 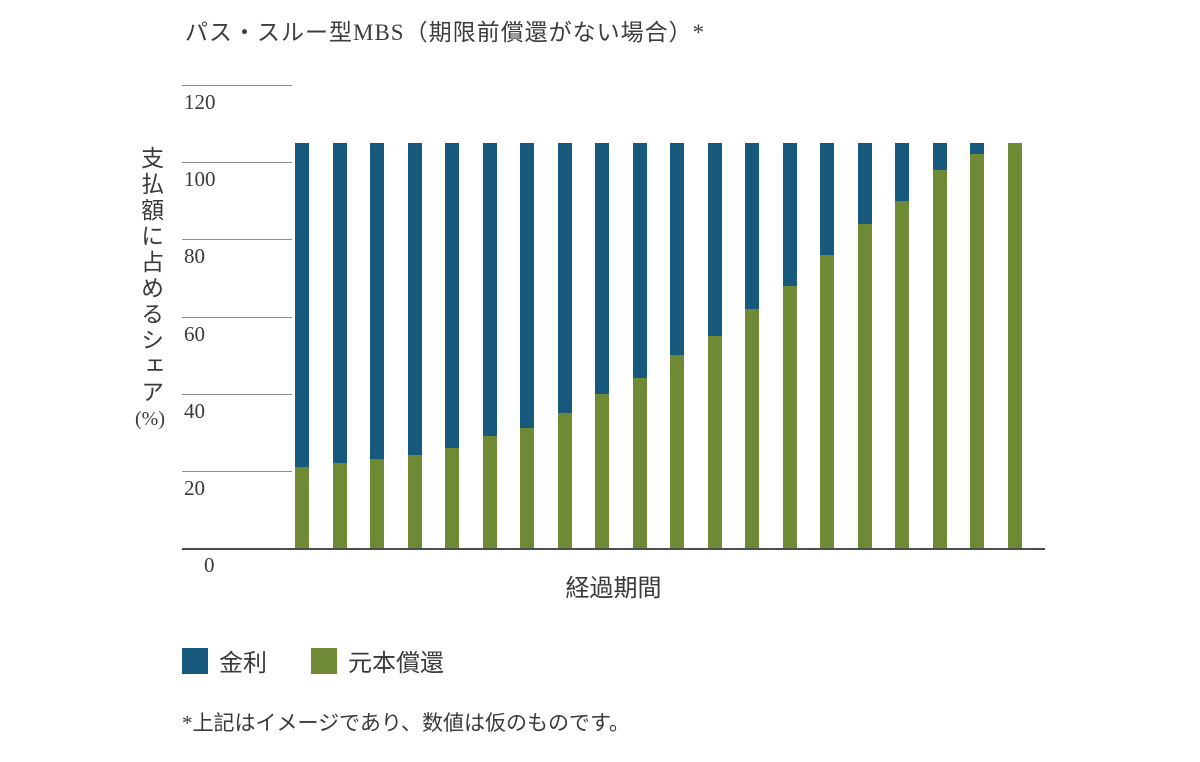 What do you see at coordinates (194, 410) in the screenshot?
I see `y-tick-label: 40` at bounding box center [194, 410].